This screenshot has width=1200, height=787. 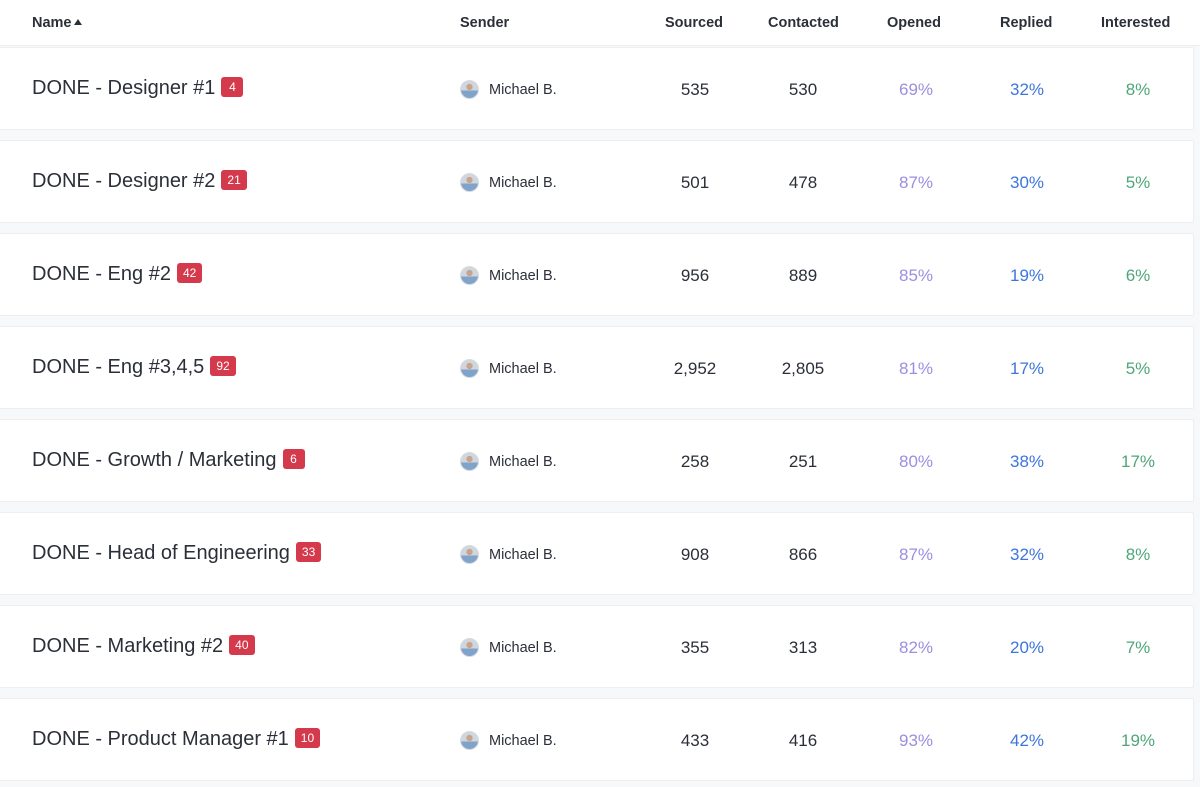 What do you see at coordinates (293, 459) in the screenshot?
I see `count-badge: 6` at bounding box center [293, 459].